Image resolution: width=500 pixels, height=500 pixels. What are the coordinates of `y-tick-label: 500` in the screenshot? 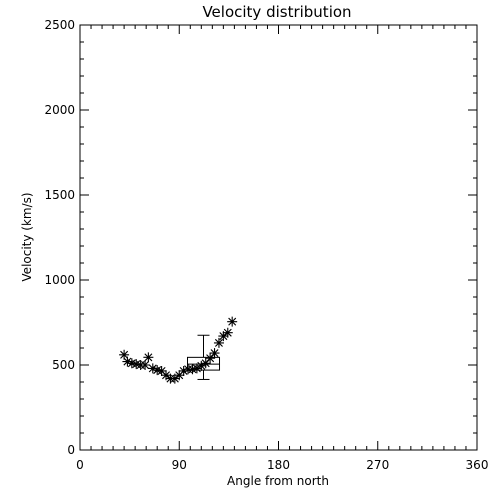 It's located at (63, 365).